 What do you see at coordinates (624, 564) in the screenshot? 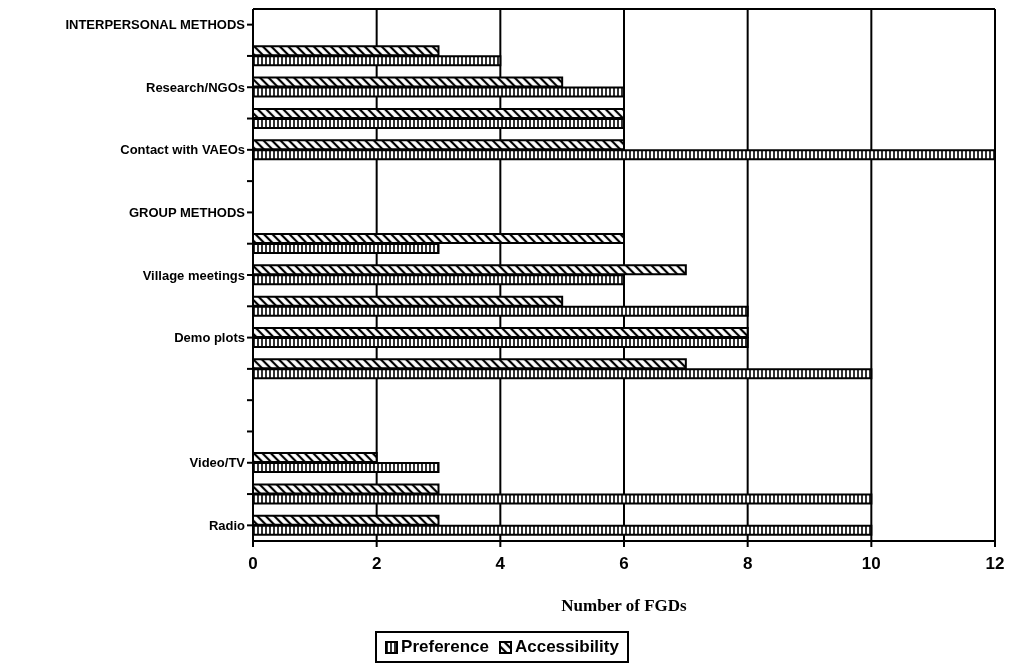
I see `x-tick-label: 6` at bounding box center [624, 564].